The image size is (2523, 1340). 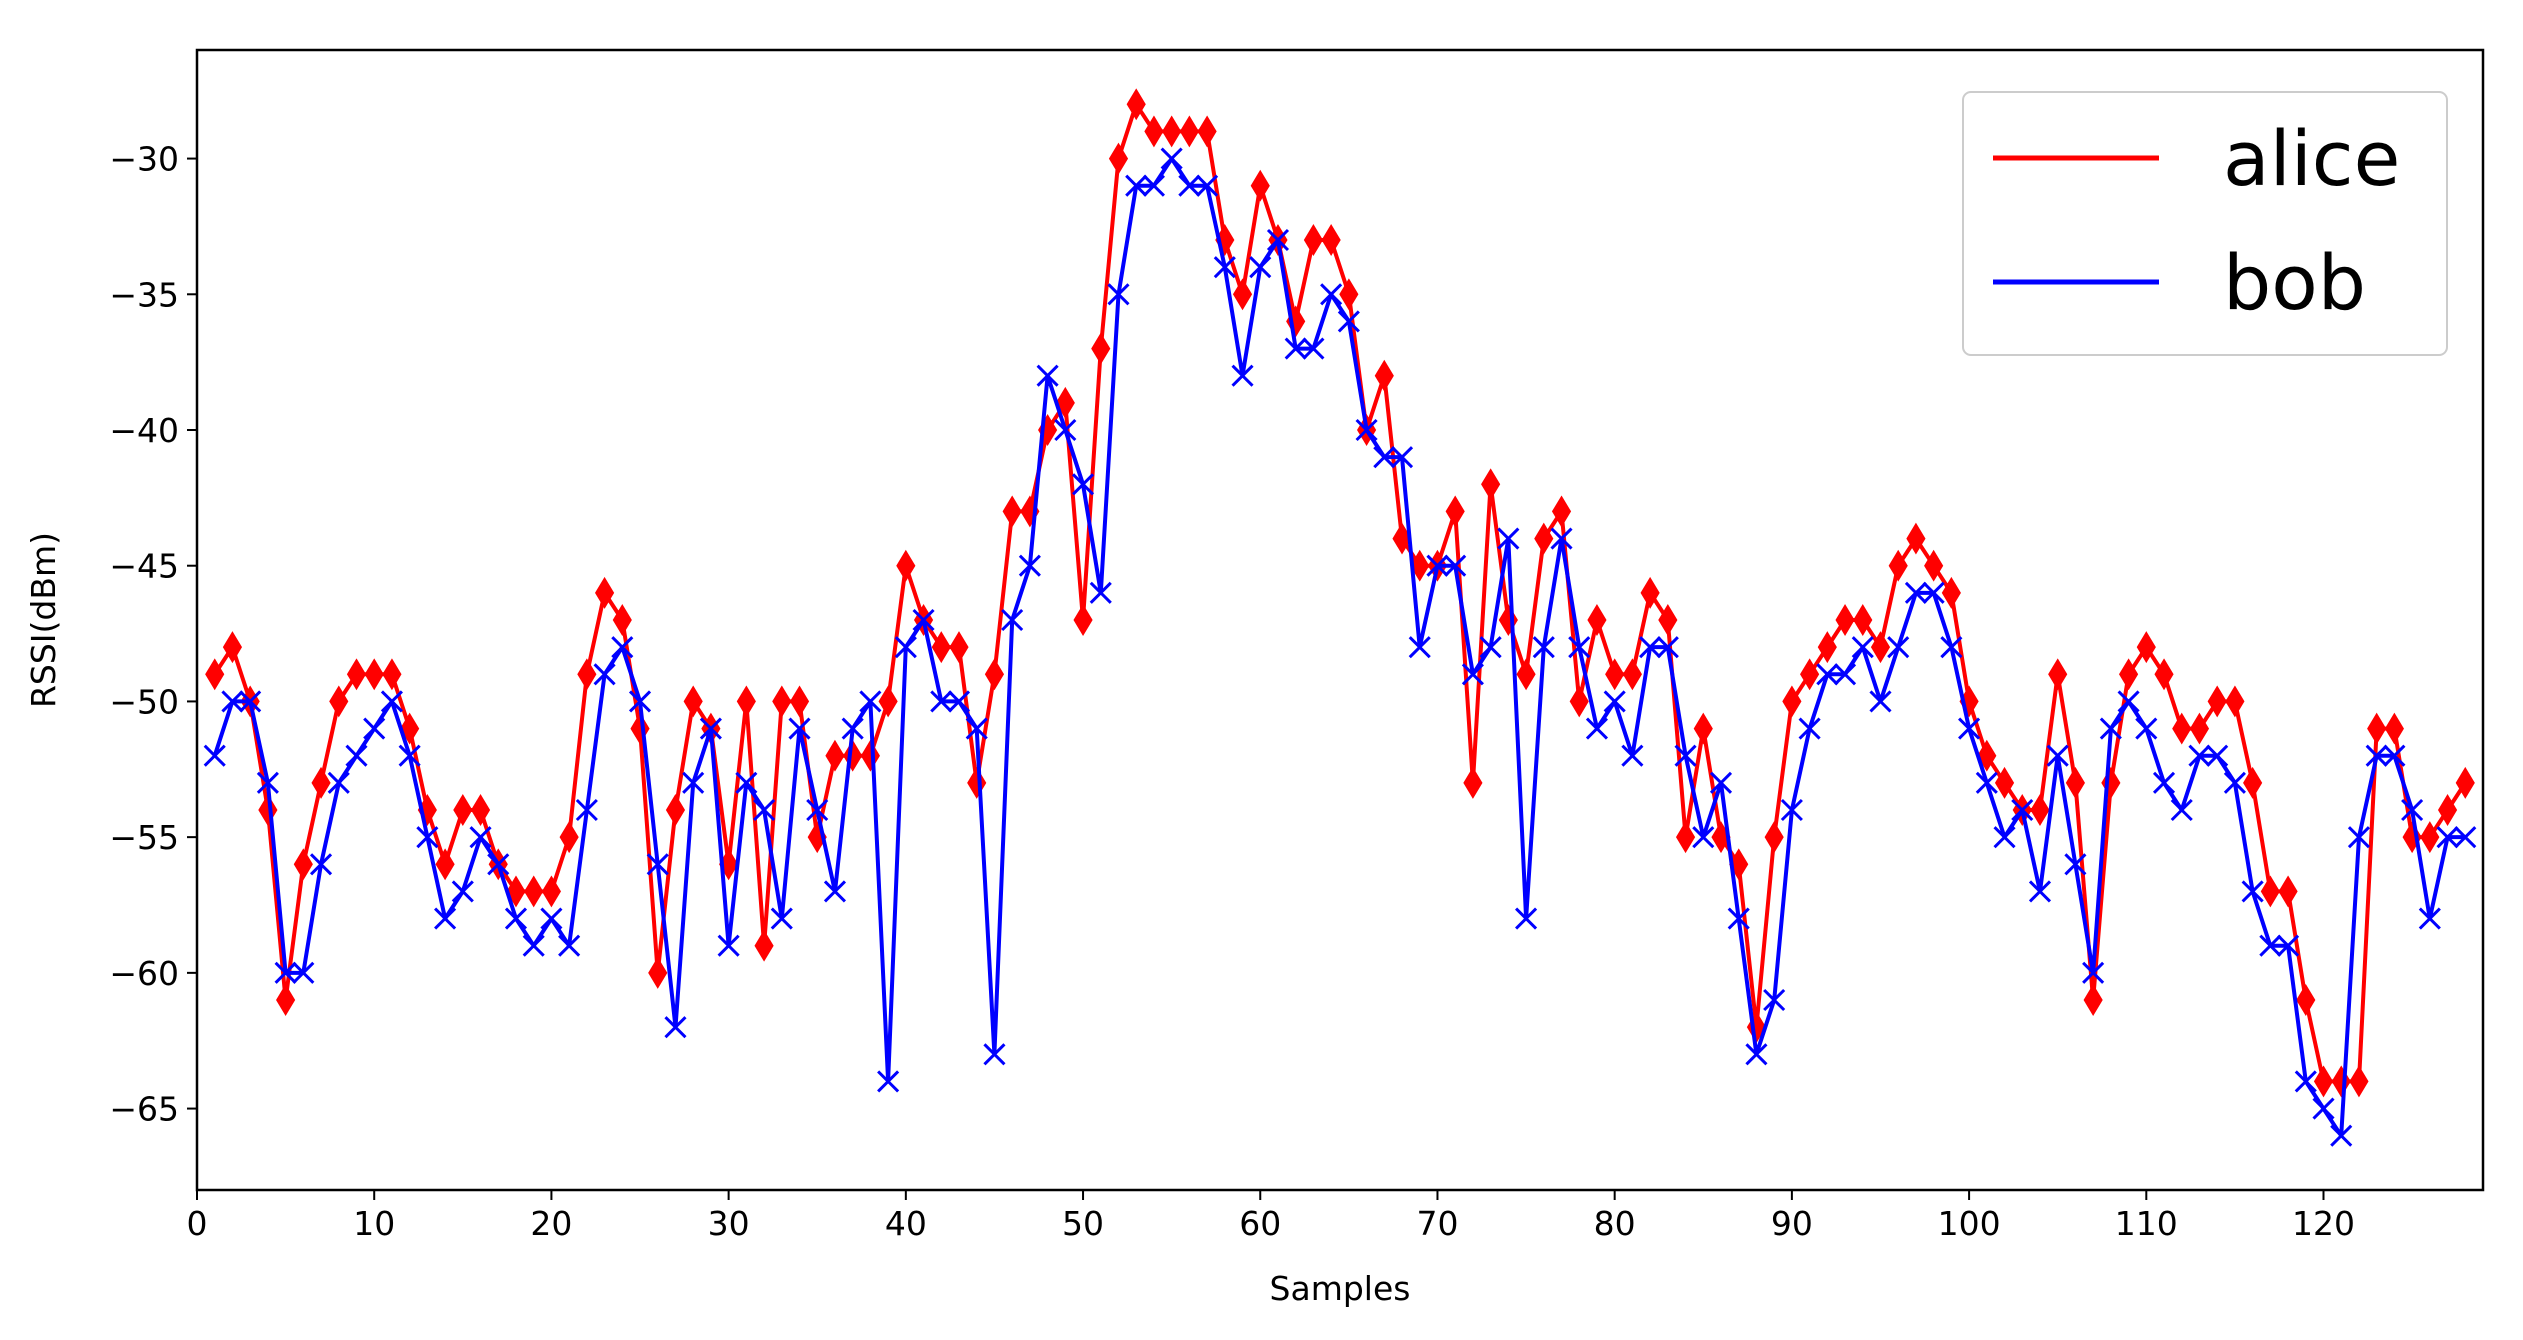 What do you see at coordinates (1260, 1223) in the screenshot?
I see `x-tick-label: 60` at bounding box center [1260, 1223].